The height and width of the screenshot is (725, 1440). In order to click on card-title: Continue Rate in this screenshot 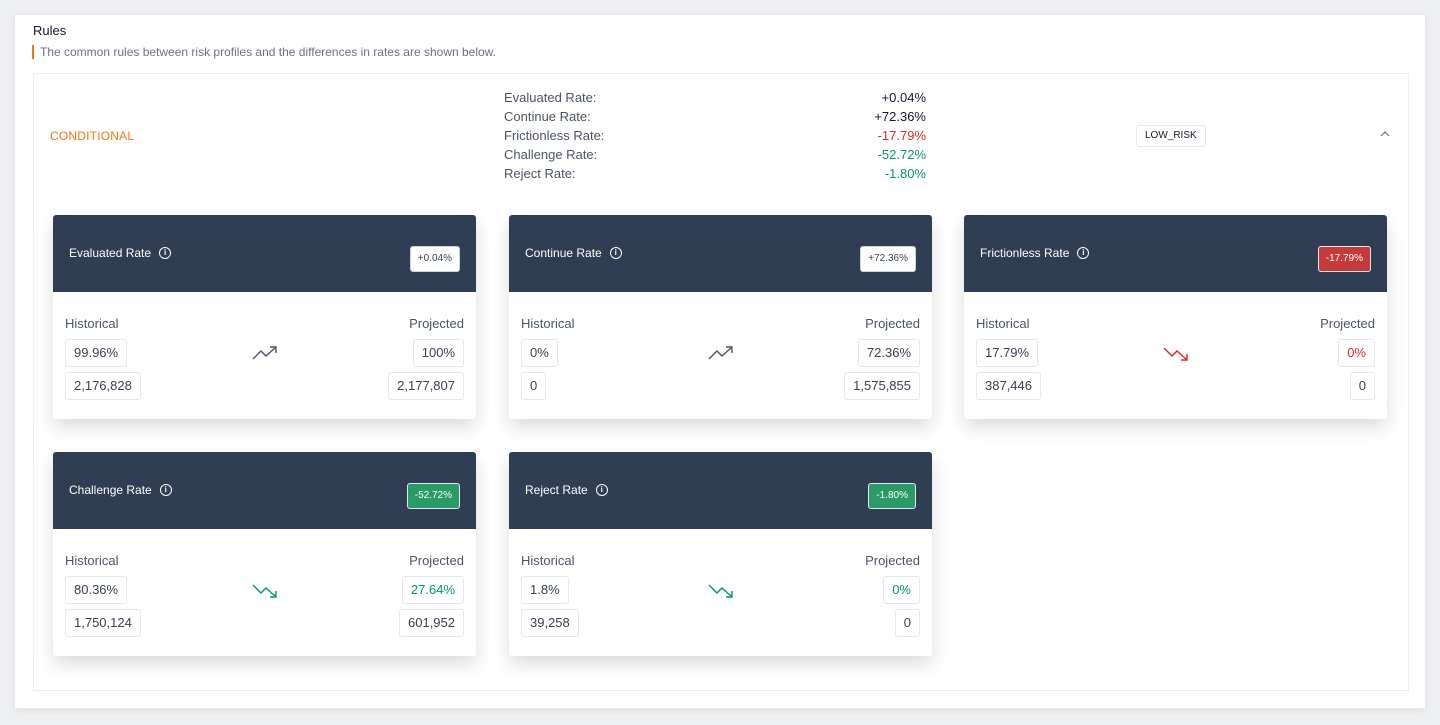, I will do `click(563, 253)`.